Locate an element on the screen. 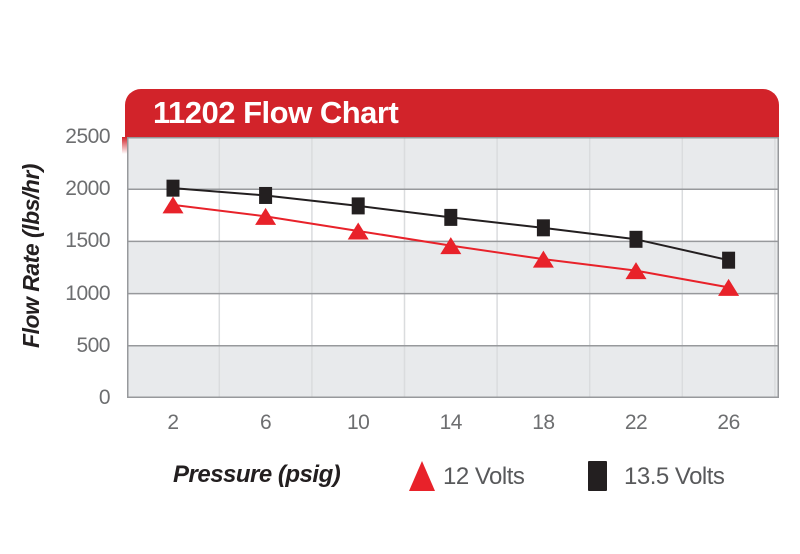 The width and height of the screenshot is (800, 554). x-tick-label: 26 is located at coordinates (728, 422).